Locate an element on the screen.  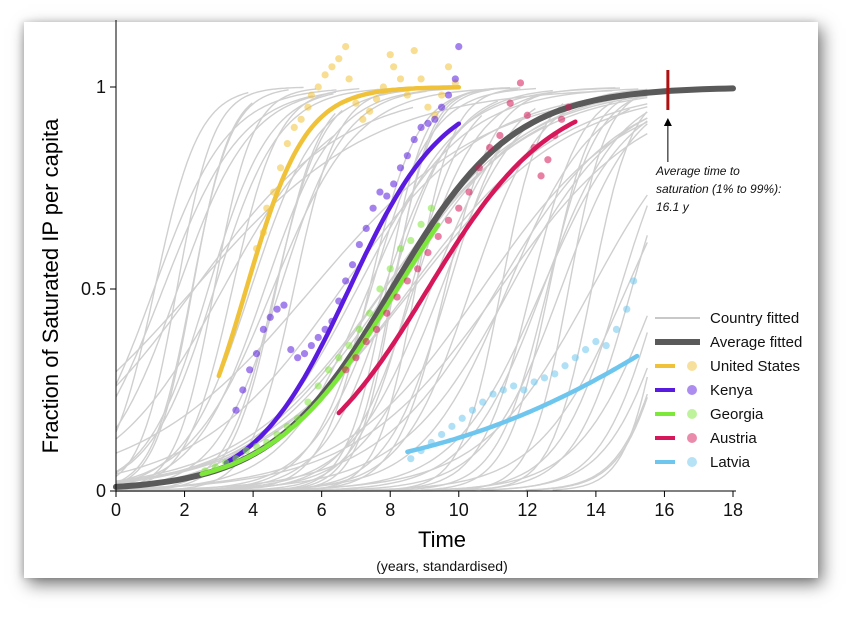
annotation-line-2: saturation (1% to 99%): is located at coordinates (718, 189).